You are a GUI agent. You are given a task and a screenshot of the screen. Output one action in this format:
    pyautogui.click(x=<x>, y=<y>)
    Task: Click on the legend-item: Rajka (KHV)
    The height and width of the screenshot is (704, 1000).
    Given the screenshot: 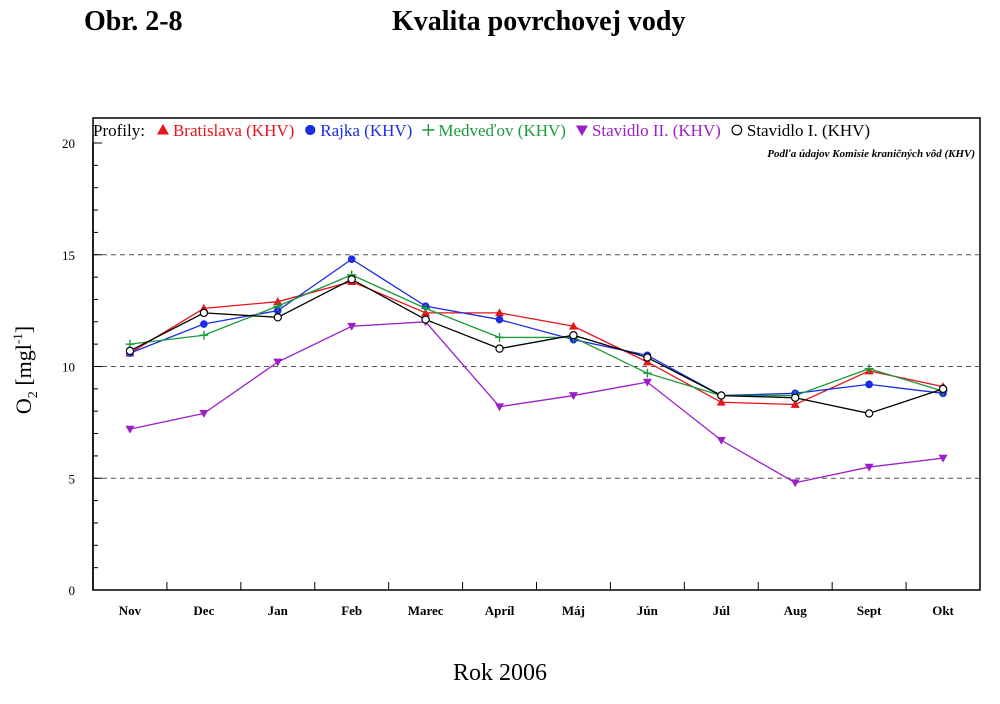 What is the action you would take?
    pyautogui.click(x=358, y=130)
    